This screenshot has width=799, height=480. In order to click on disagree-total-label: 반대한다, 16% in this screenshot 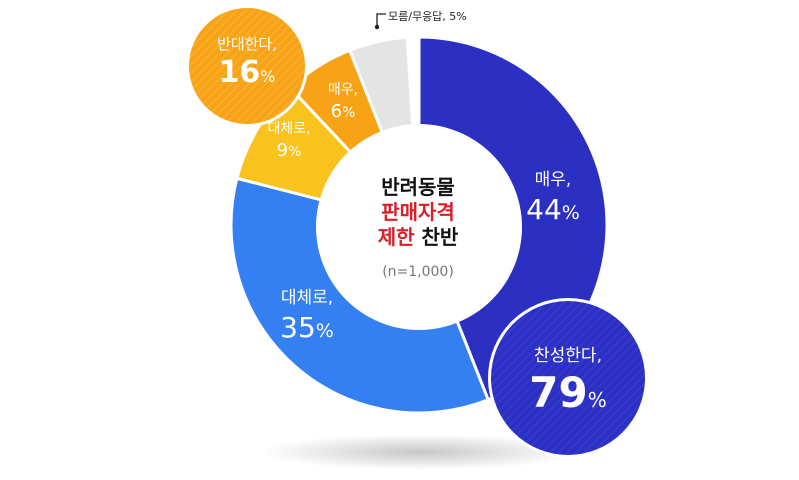, I will do `click(247, 62)`.